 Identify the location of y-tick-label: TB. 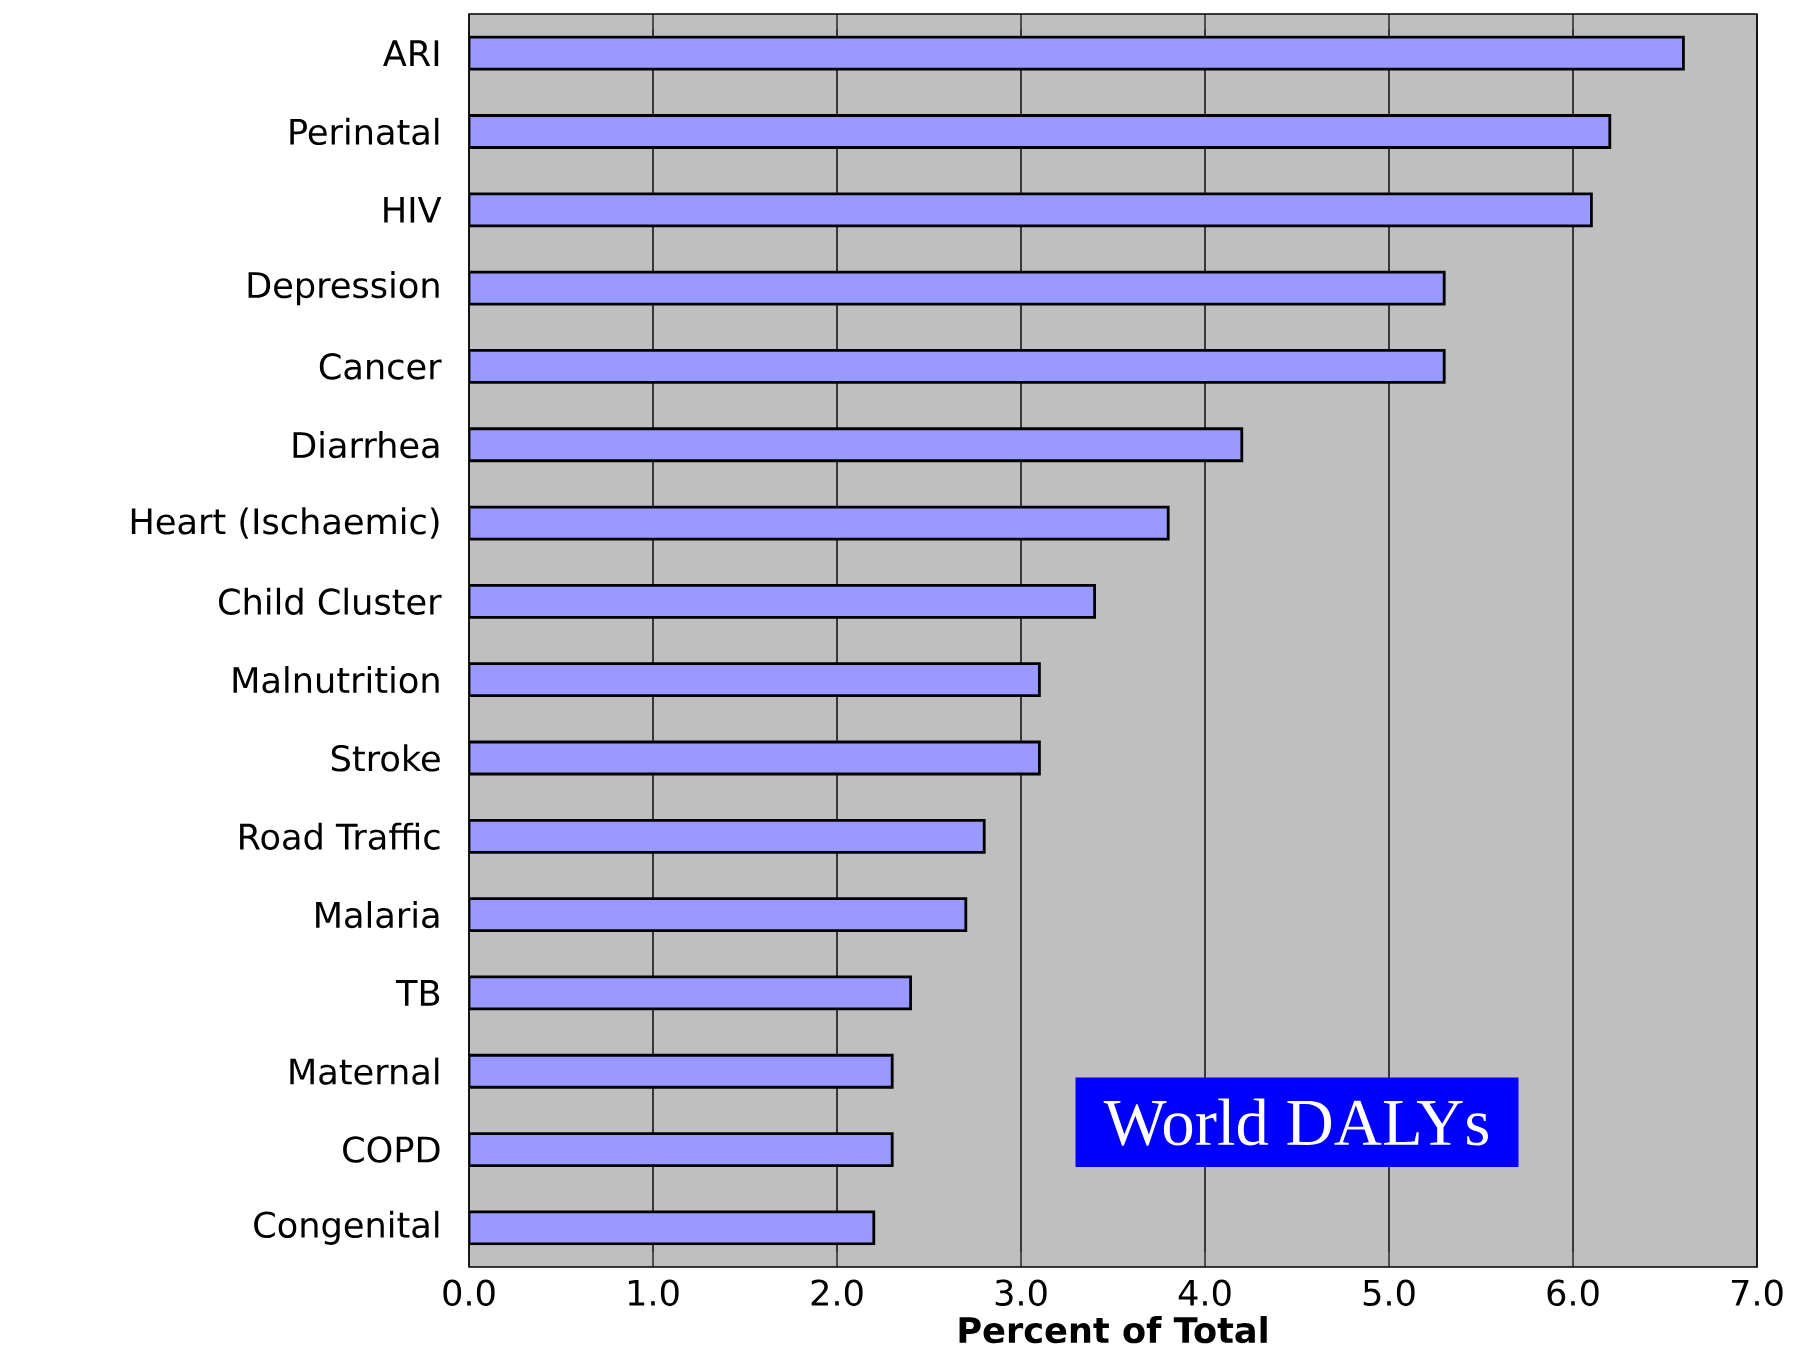
(417, 993).